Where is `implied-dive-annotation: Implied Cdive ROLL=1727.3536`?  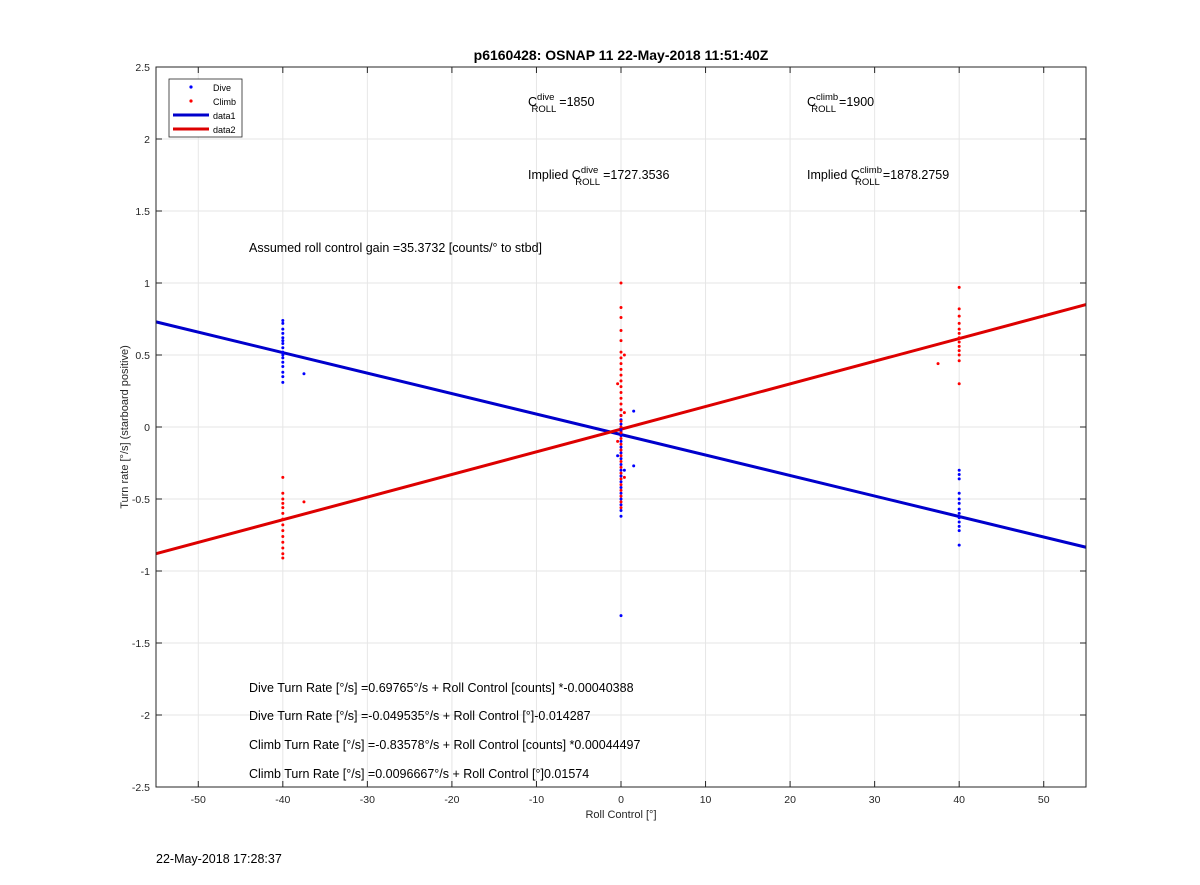
implied-dive-annotation: Implied Cdive ROLL=1727.3536 is located at coordinates (599, 176).